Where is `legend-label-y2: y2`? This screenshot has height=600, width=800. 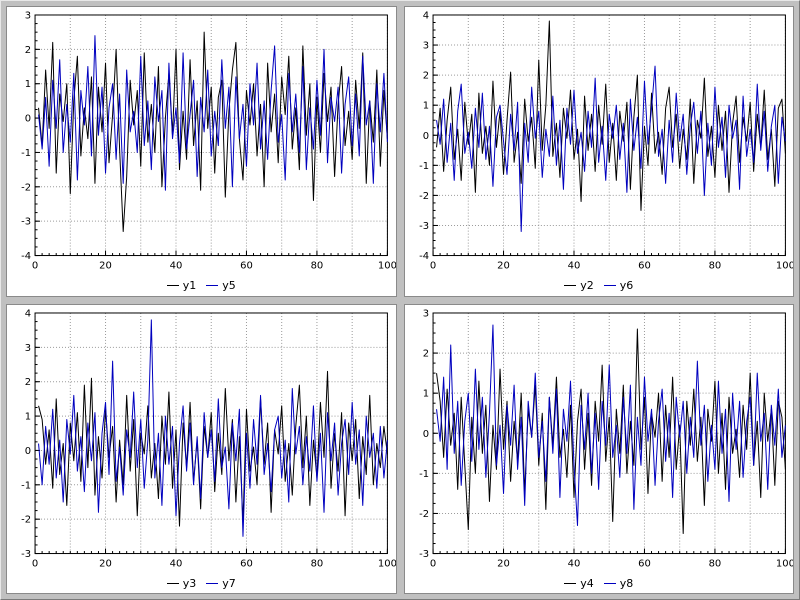
legend-label-y2: y2 is located at coordinates (587, 285).